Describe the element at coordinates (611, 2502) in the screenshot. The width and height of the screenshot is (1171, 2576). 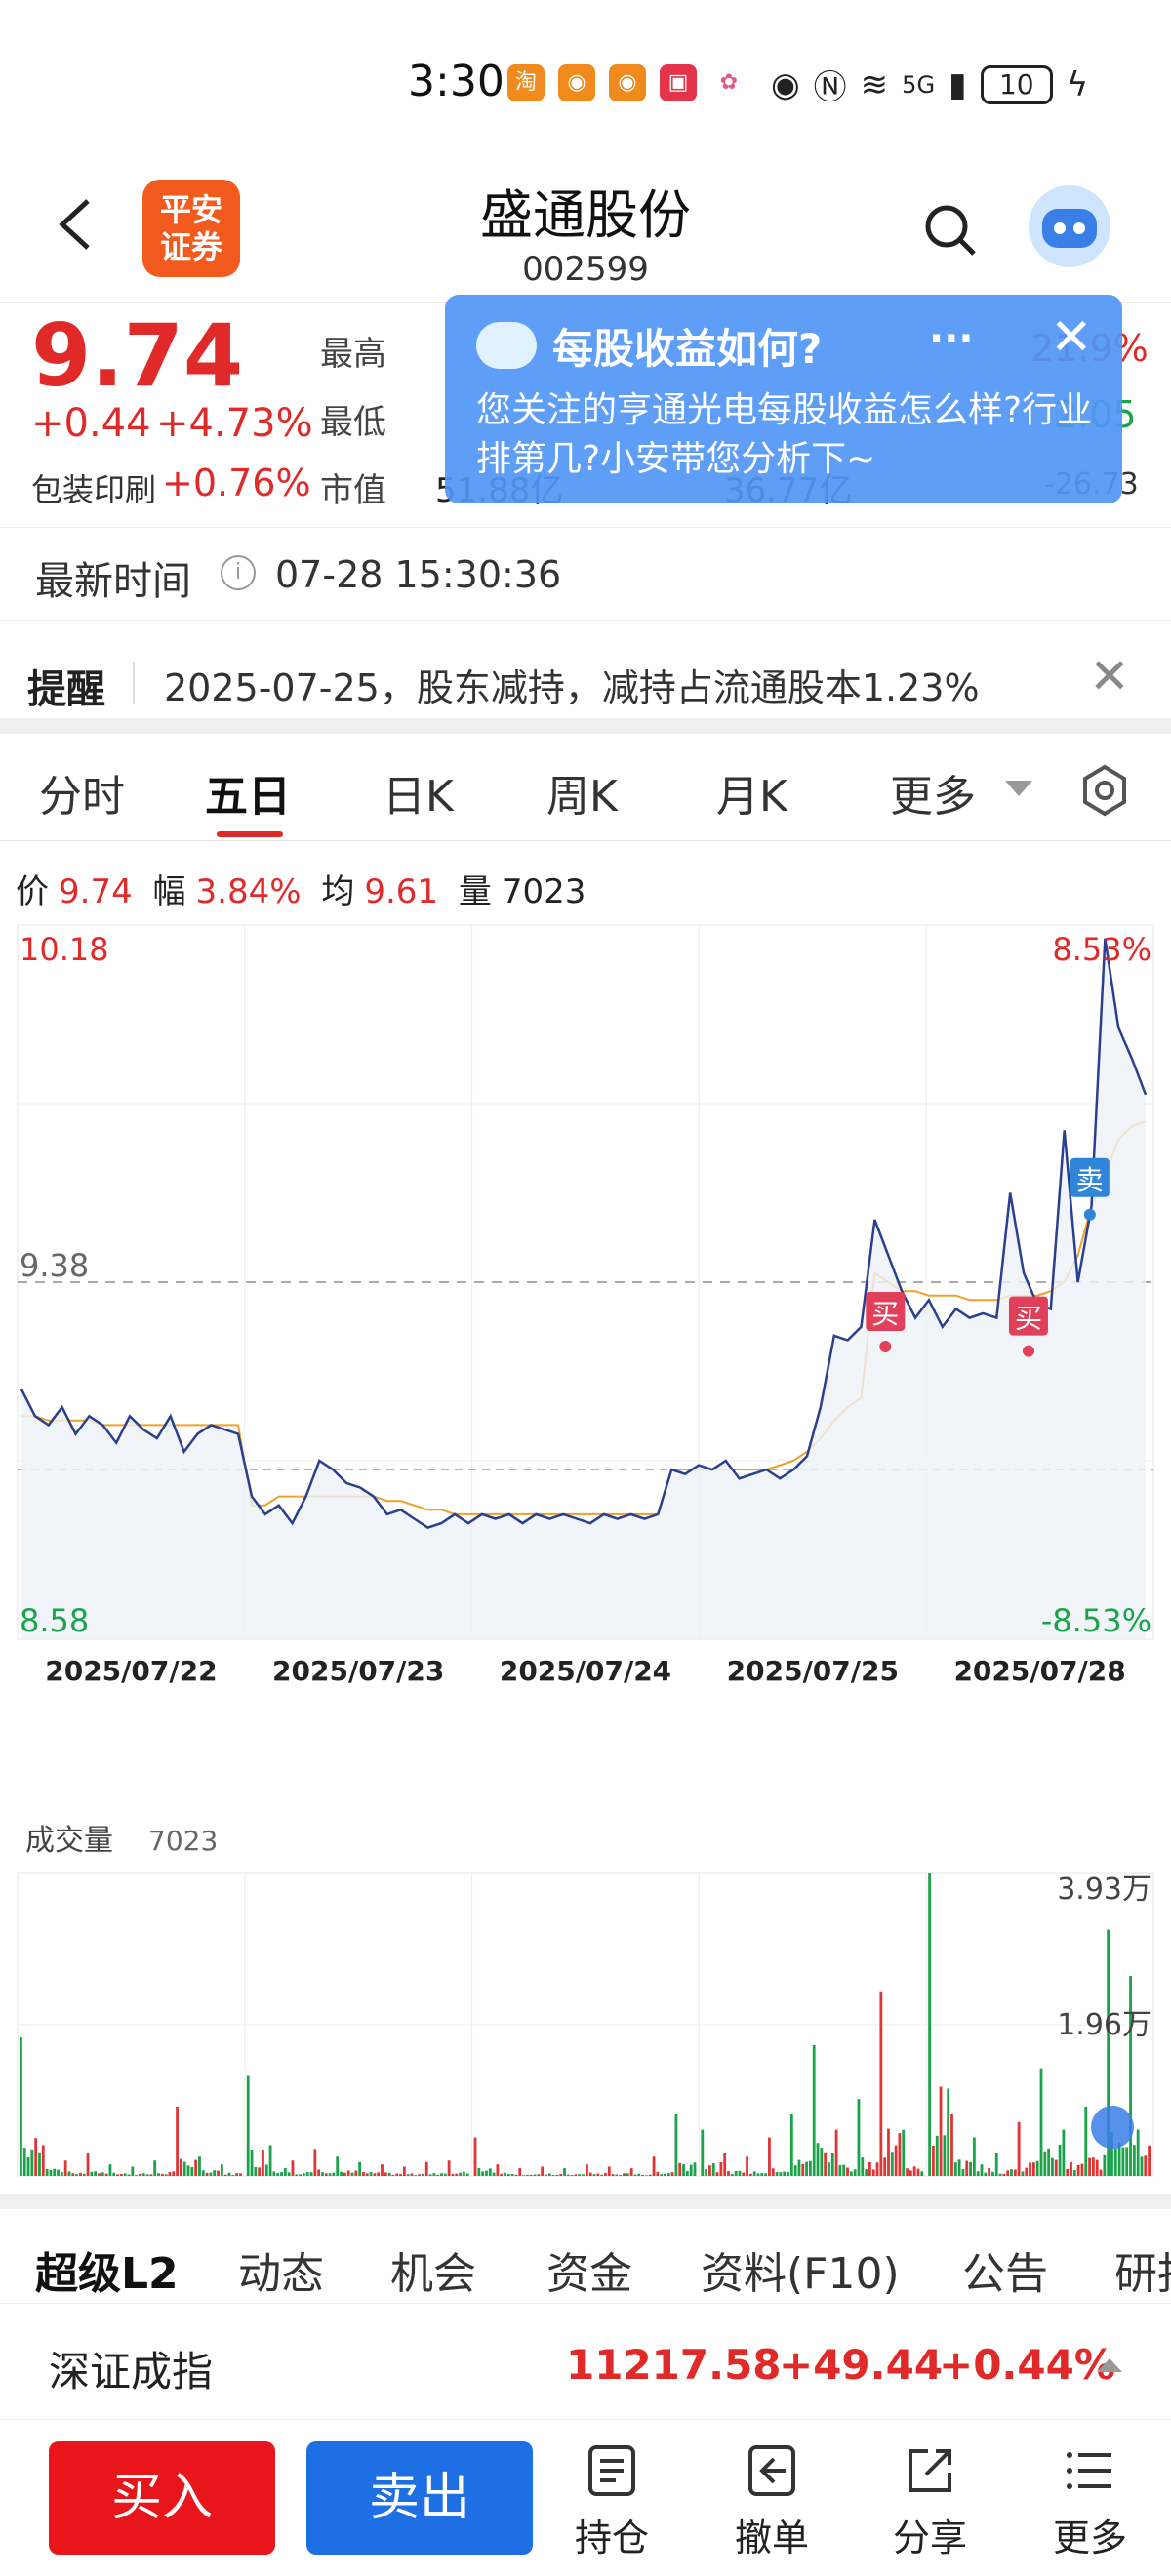
I see `holdings-button: 持仓` at that location.